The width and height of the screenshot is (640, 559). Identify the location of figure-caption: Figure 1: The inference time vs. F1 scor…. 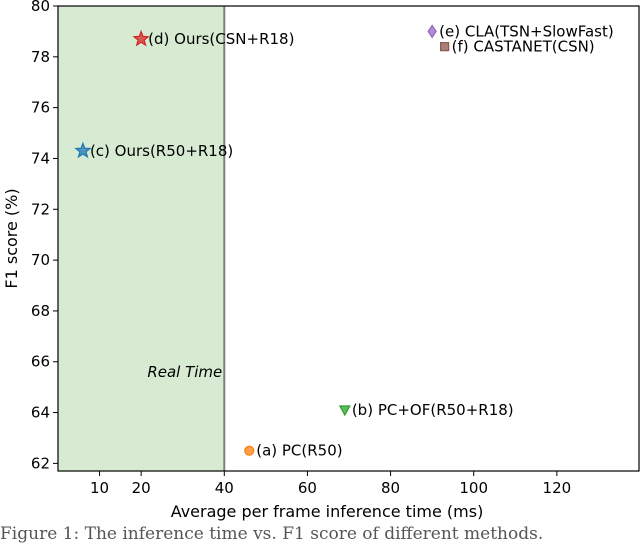
(272, 534).